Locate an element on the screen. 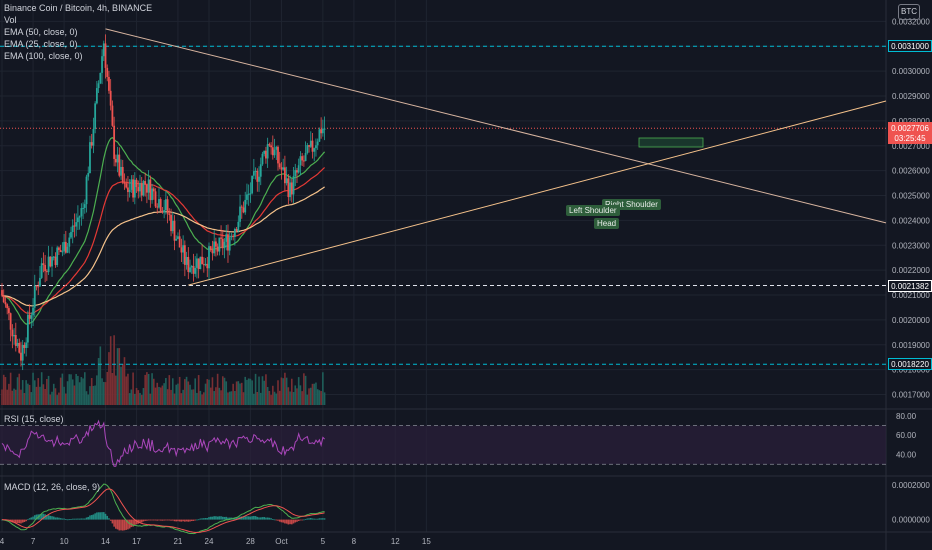 The width and height of the screenshot is (932, 550). price-tick-label: 0.0019000 is located at coordinates (911, 345).